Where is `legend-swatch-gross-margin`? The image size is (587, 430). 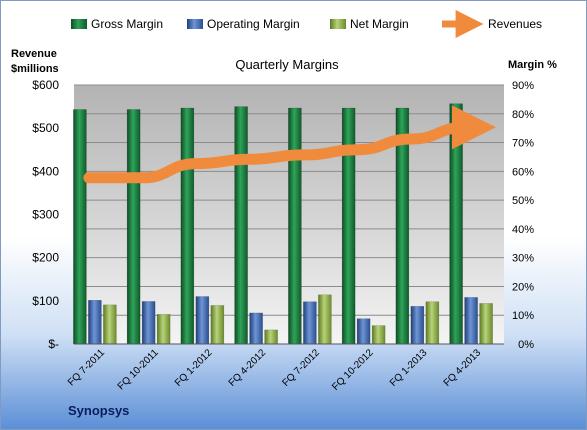 legend-swatch-gross-margin is located at coordinates (79, 24).